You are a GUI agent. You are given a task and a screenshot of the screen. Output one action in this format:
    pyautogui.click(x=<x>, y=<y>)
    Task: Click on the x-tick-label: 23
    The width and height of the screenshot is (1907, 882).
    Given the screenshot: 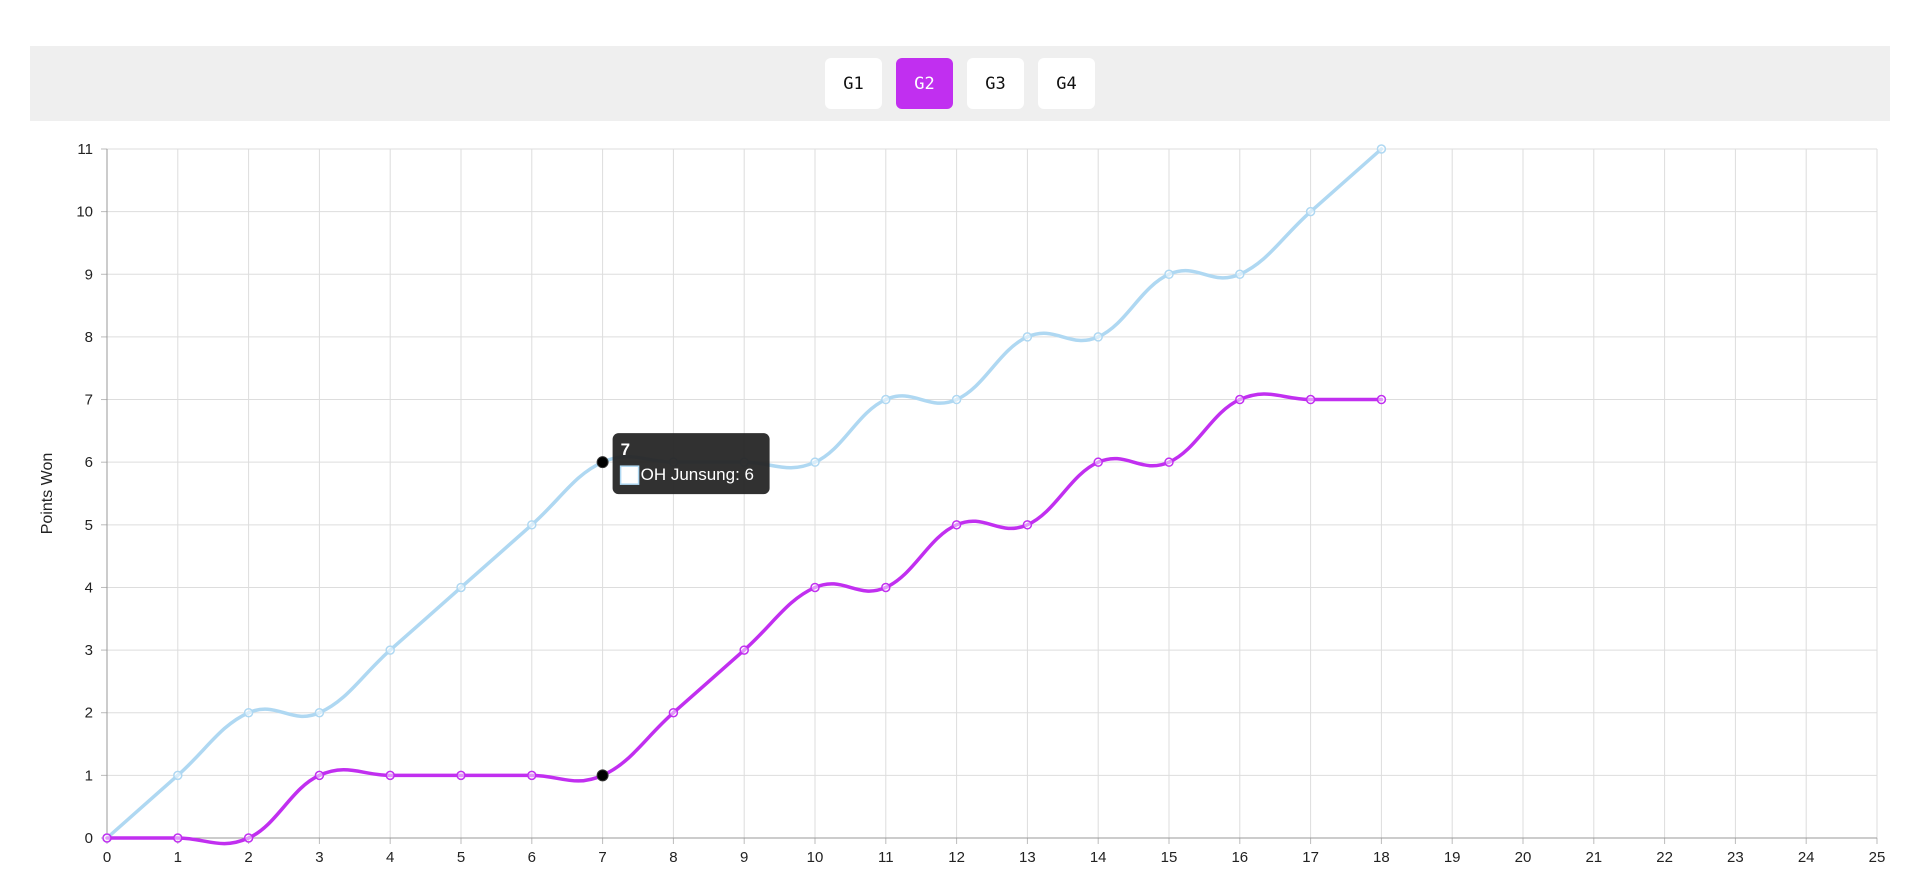 What is the action you would take?
    pyautogui.click(x=1735, y=857)
    